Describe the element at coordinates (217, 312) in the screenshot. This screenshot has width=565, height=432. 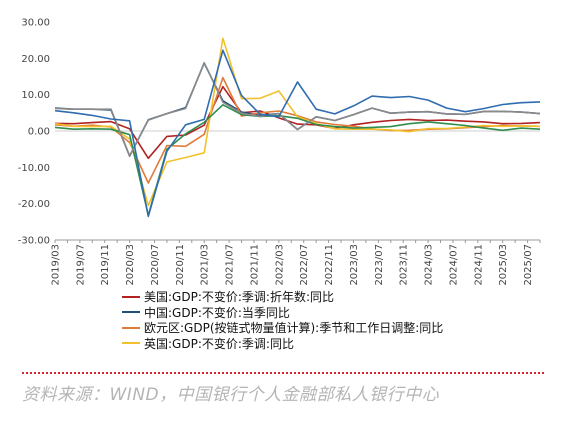
I see `legend-label-china: 中国:GDP:不变价:当季同比` at that location.